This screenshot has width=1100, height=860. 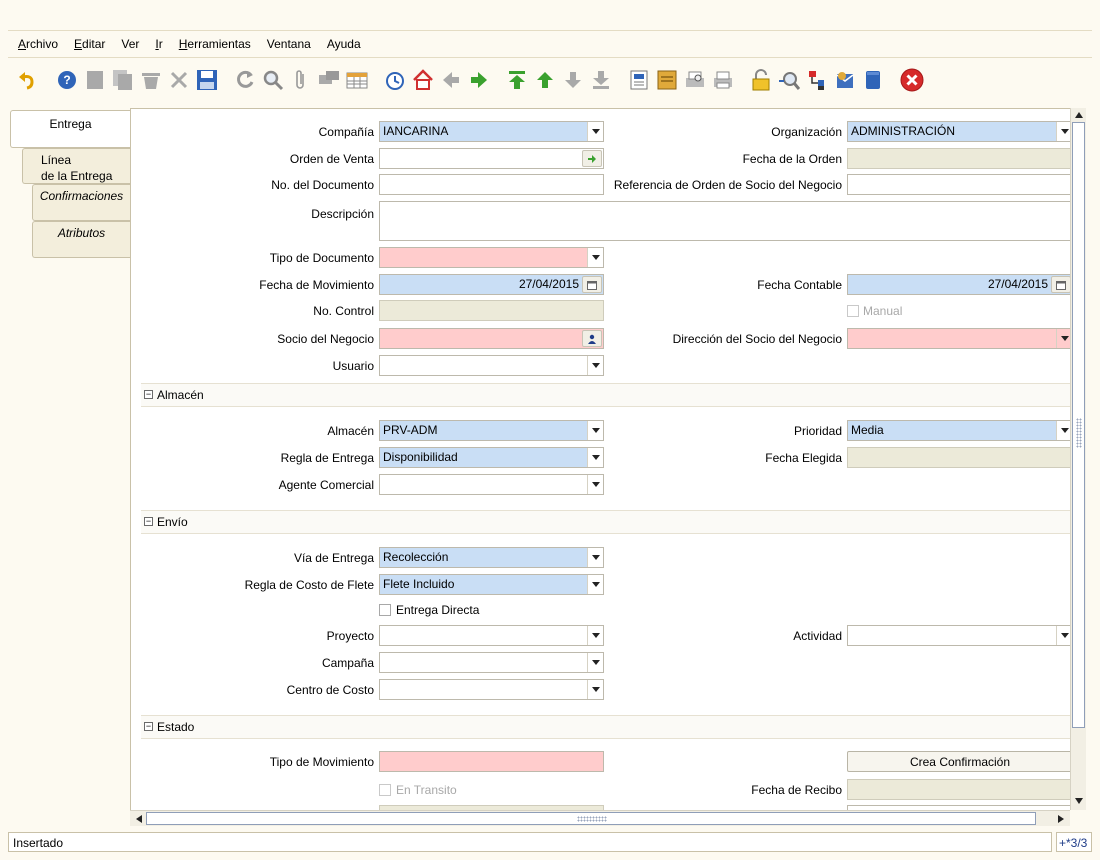 What do you see at coordinates (130, 44) in the screenshot?
I see `menu-ver: Ver` at bounding box center [130, 44].